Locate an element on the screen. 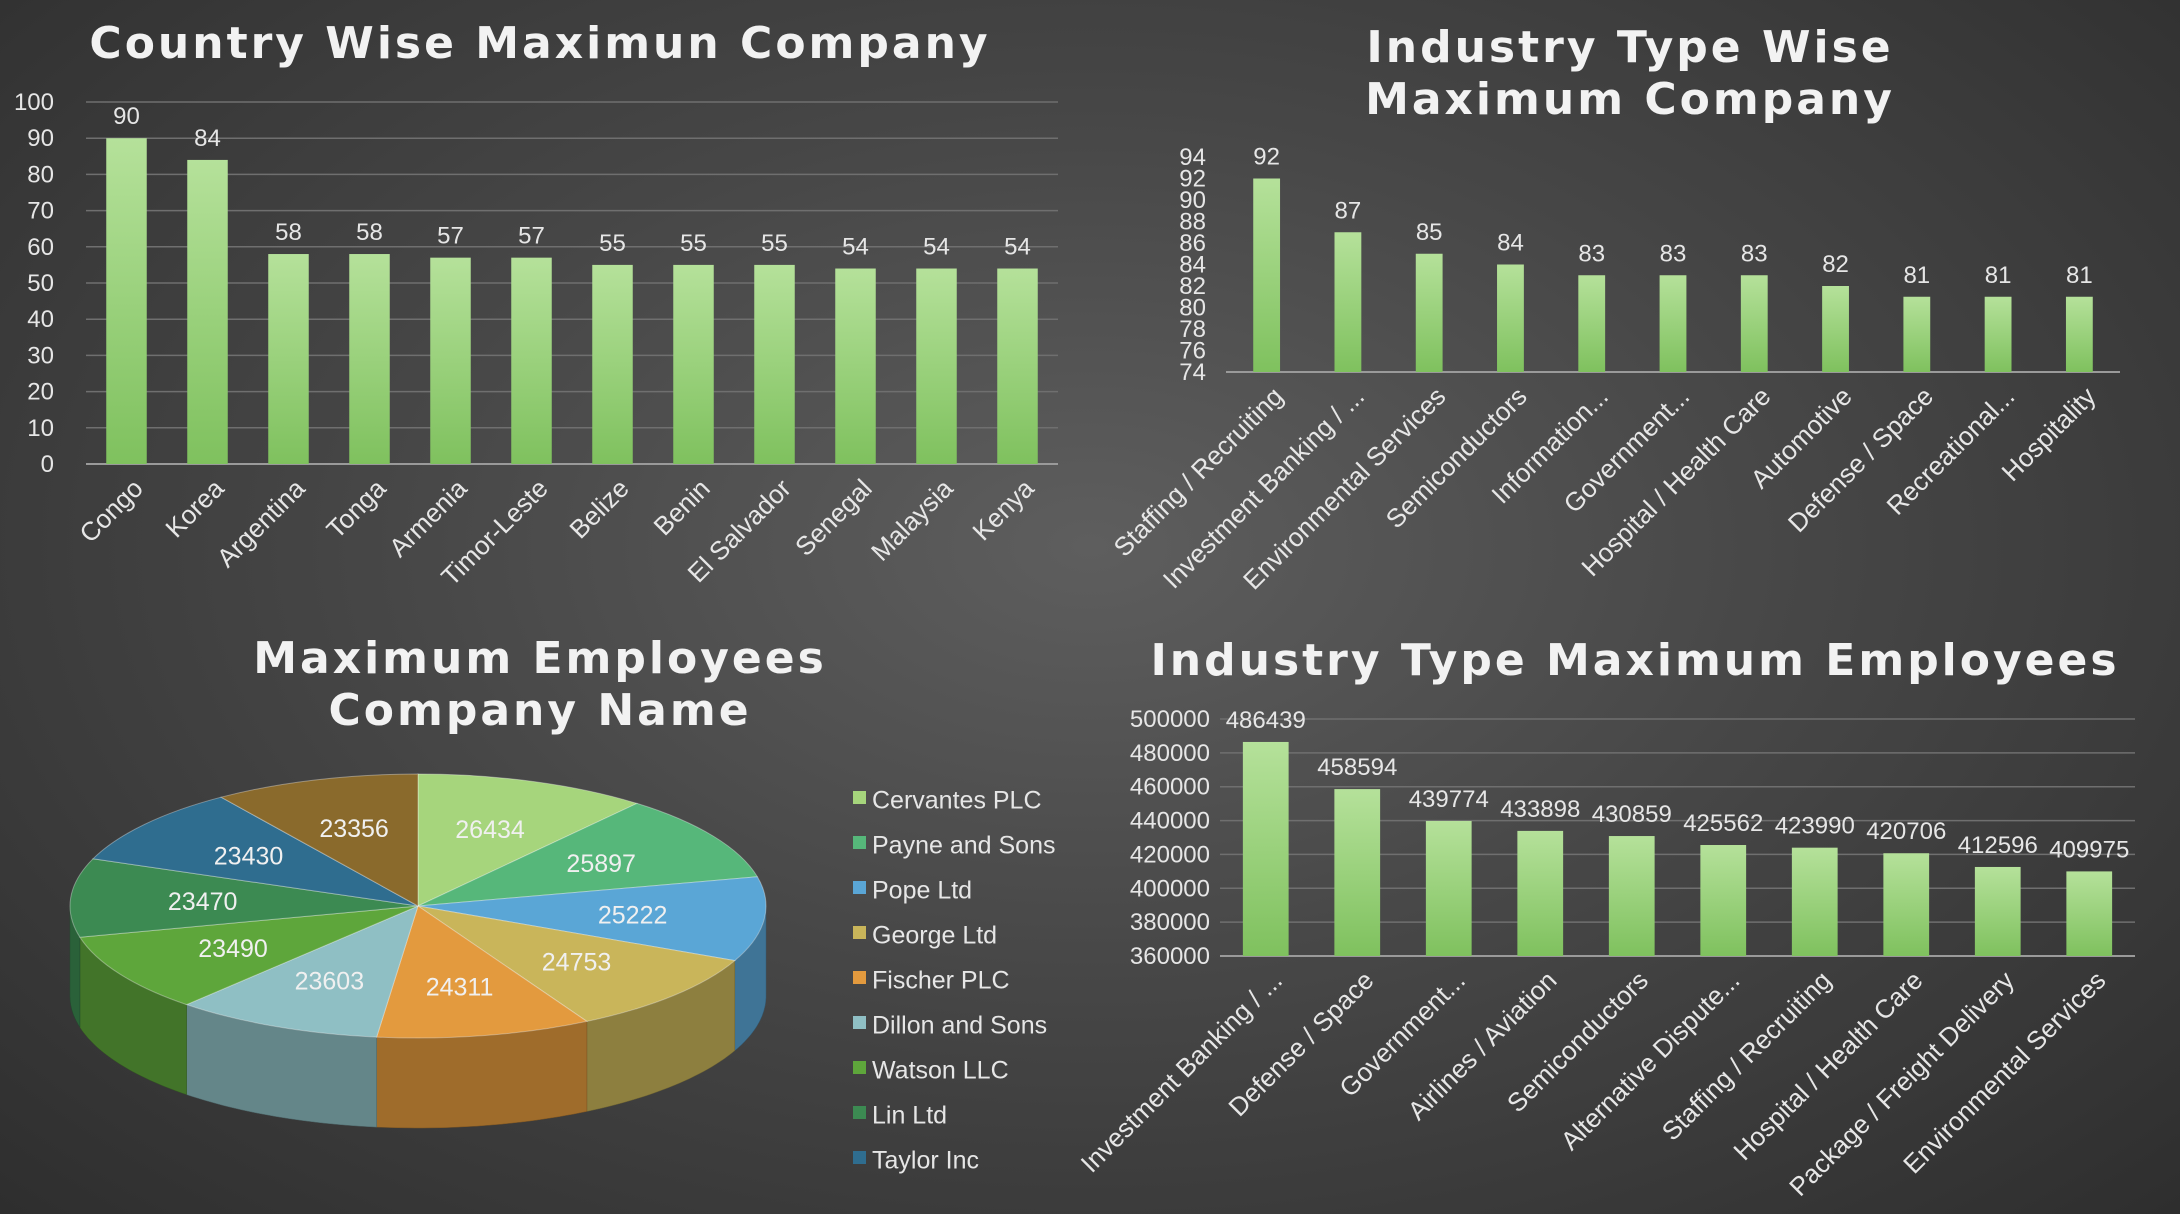 This screenshot has height=1214, width=2180. y-tick-label: 70 is located at coordinates (40, 211).